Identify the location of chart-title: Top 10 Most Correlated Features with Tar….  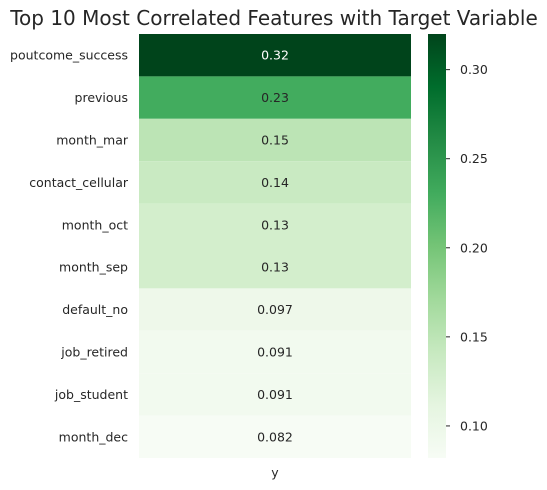
(273, 18).